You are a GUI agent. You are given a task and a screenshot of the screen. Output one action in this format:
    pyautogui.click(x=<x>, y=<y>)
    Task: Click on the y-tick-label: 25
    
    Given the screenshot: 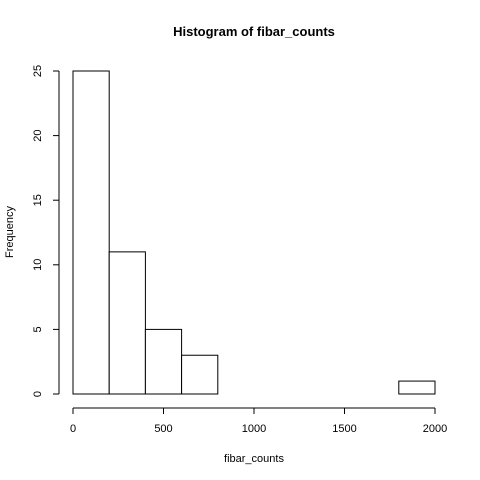 What is the action you would take?
    pyautogui.click(x=38, y=71)
    